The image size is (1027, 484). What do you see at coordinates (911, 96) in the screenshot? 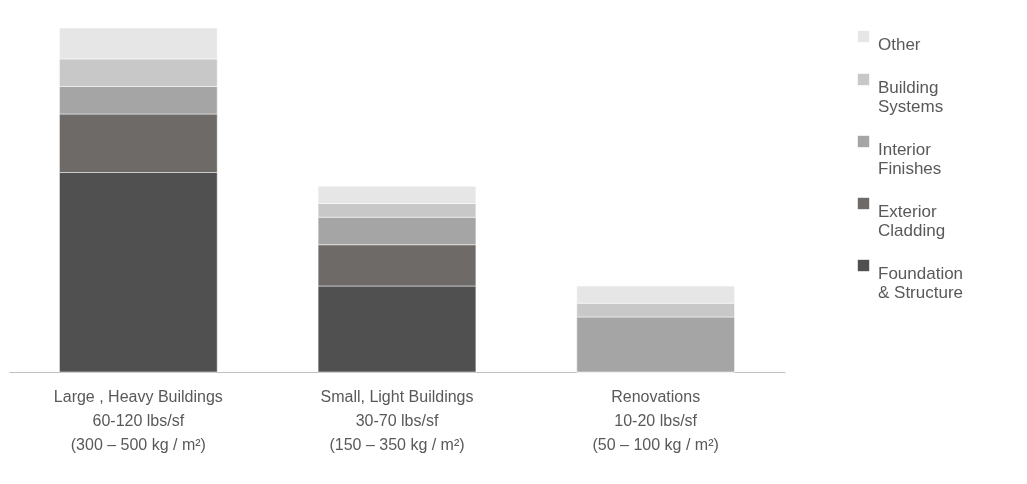
I see `legend-label: Building Systems` at bounding box center [911, 96].